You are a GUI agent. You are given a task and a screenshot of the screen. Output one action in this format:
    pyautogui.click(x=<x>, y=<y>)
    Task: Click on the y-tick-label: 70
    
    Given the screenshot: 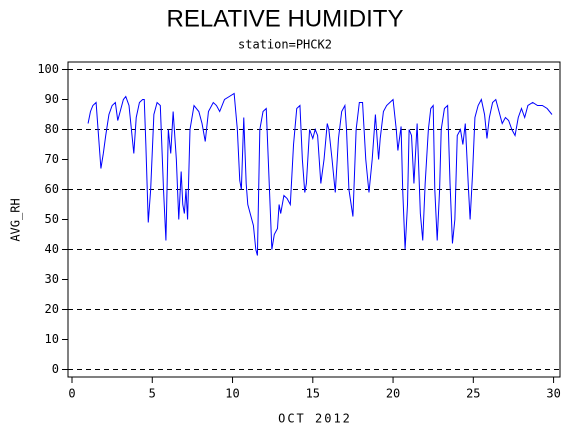 What is the action you would take?
    pyautogui.click(x=52, y=159)
    